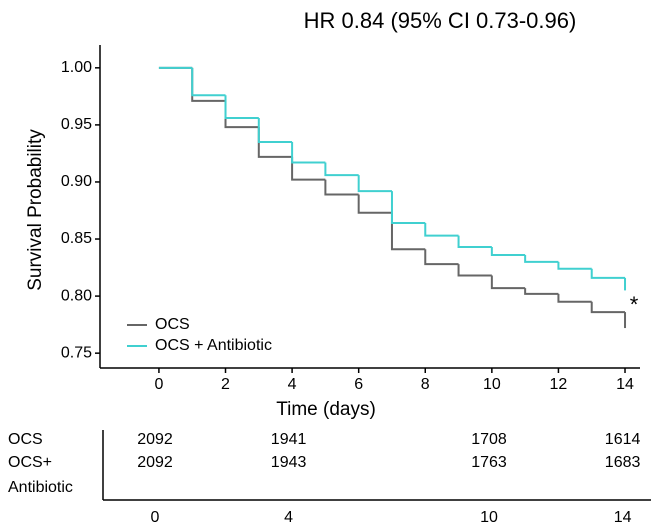 This screenshot has width=651, height=531. Describe the element at coordinates (288, 517) in the screenshot. I see `table-time: 4` at that location.